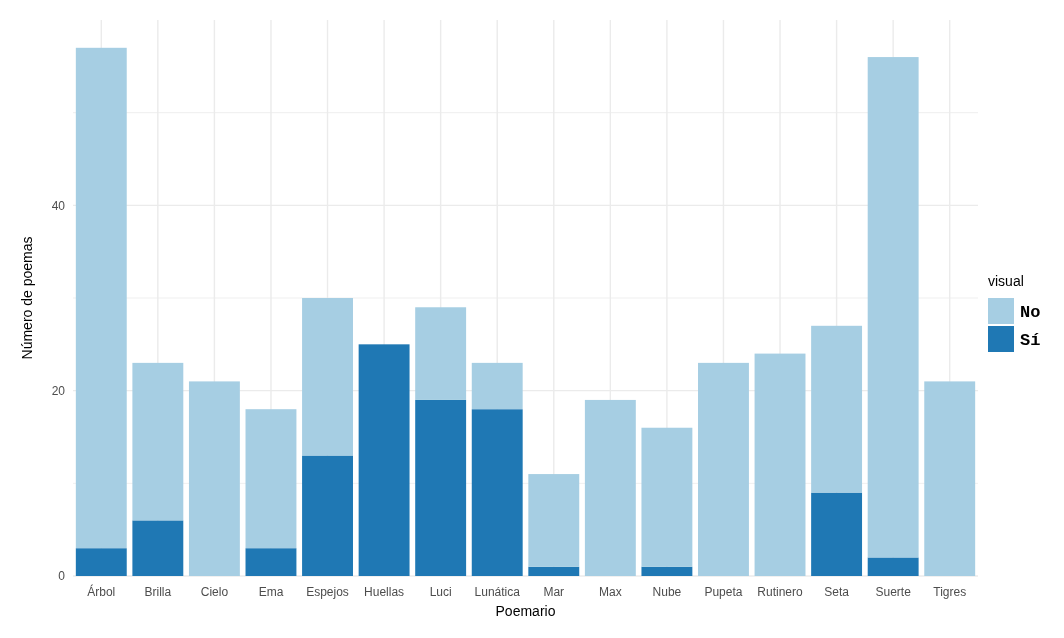 This screenshot has height=638, width=1064. I want to click on x-tick-label: Suerte, so click(893, 592).